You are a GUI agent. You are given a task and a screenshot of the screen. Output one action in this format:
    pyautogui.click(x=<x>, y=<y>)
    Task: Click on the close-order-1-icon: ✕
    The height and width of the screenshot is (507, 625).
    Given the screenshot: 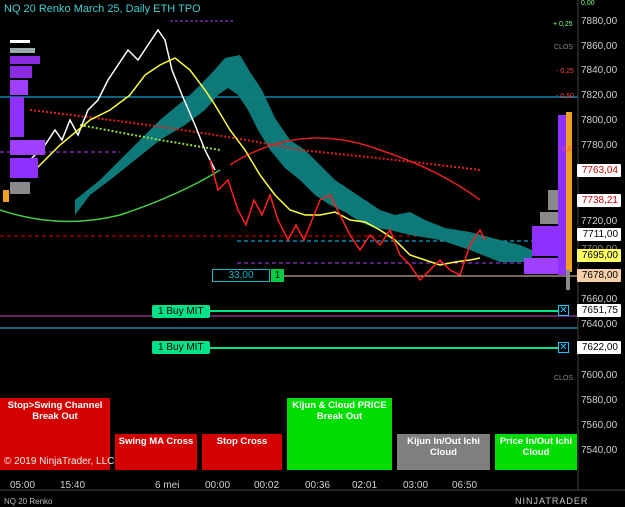 What is the action you would take?
    pyautogui.click(x=563, y=310)
    